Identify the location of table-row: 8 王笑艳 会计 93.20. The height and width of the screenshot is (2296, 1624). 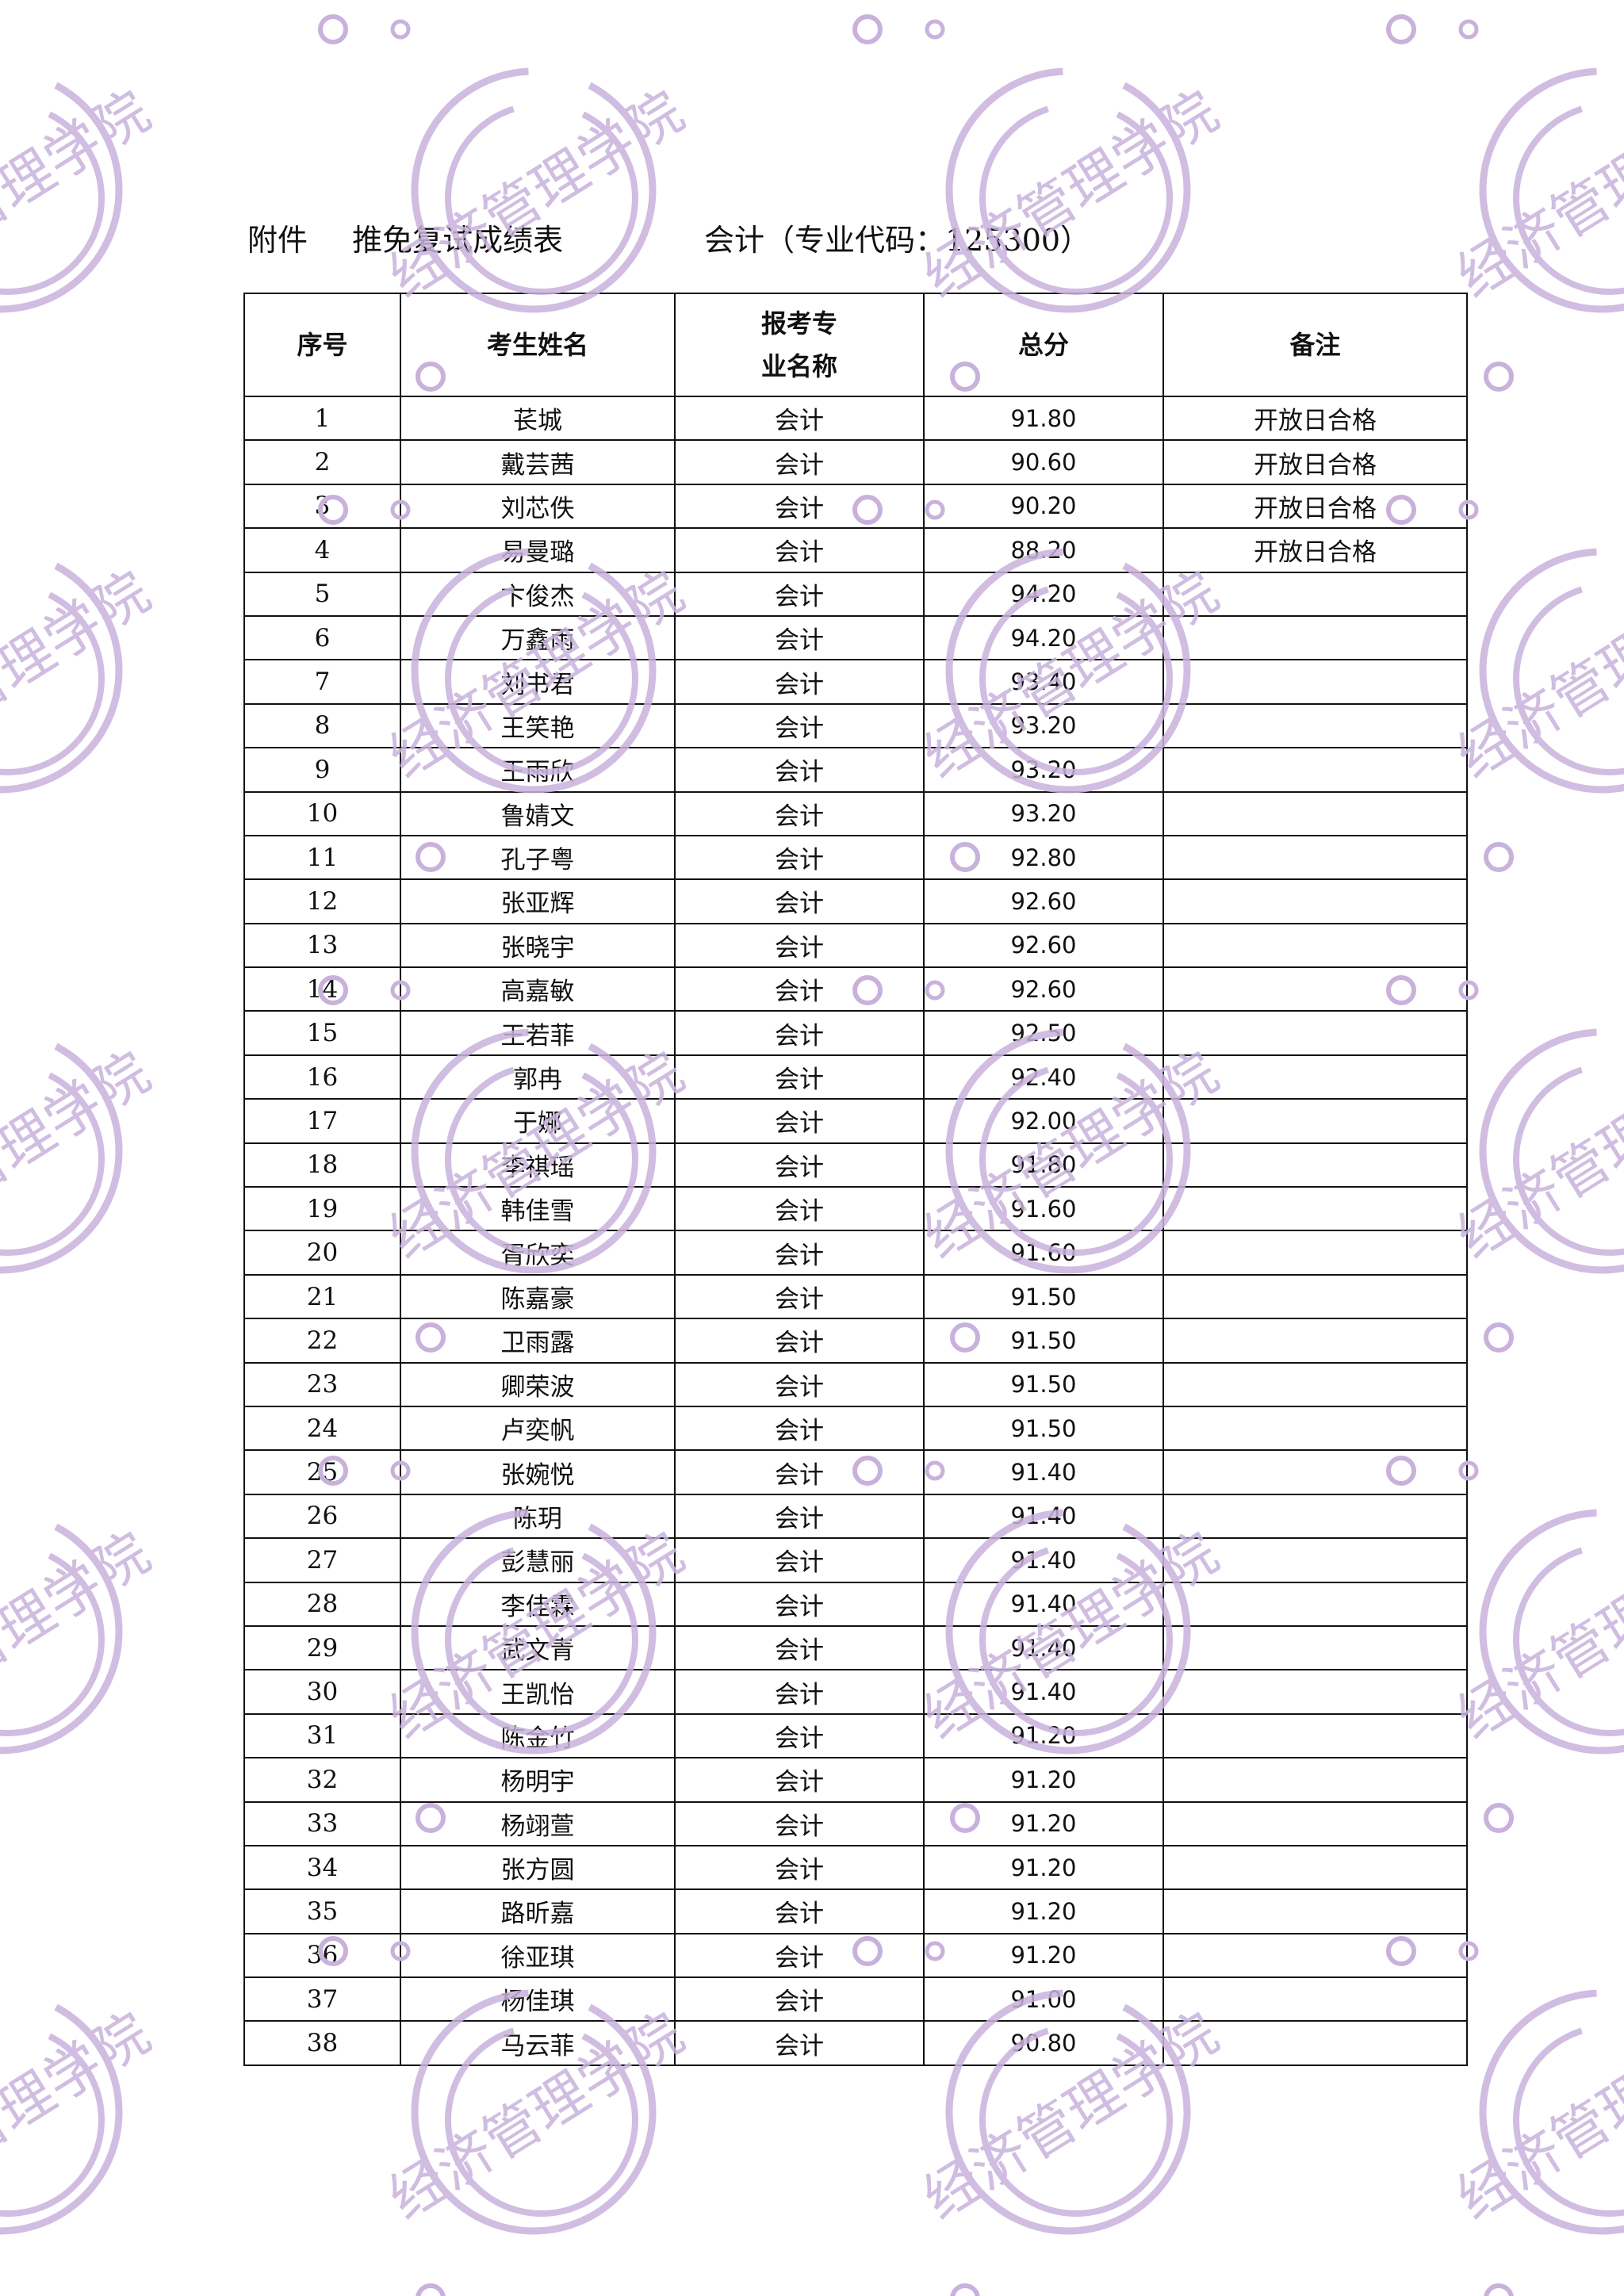
(855, 725).